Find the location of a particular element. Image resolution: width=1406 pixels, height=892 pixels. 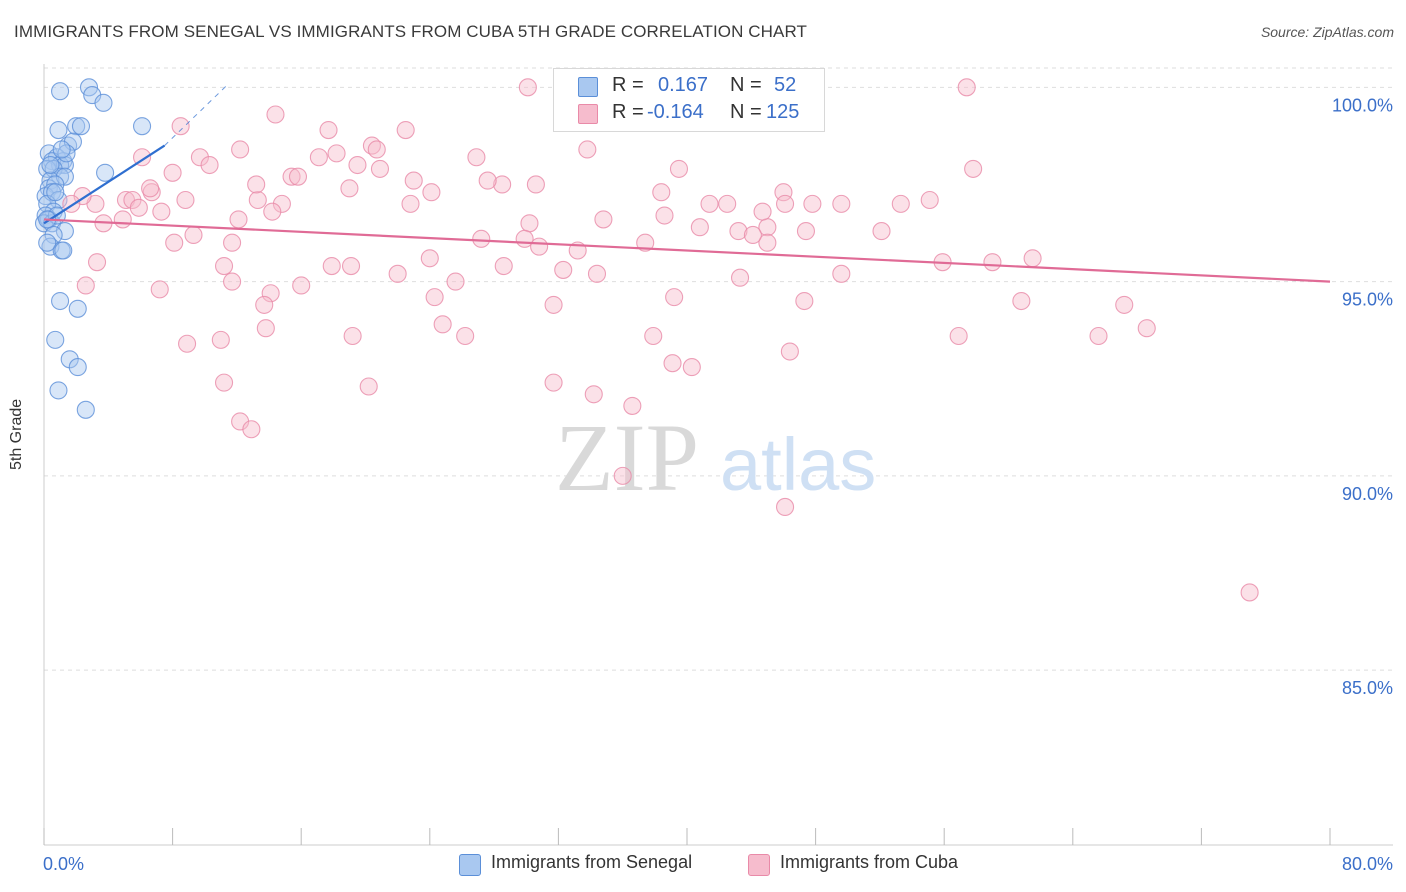

legend-row-senegal: R = 0.167 N = 52 is located at coordinates (689, 87).